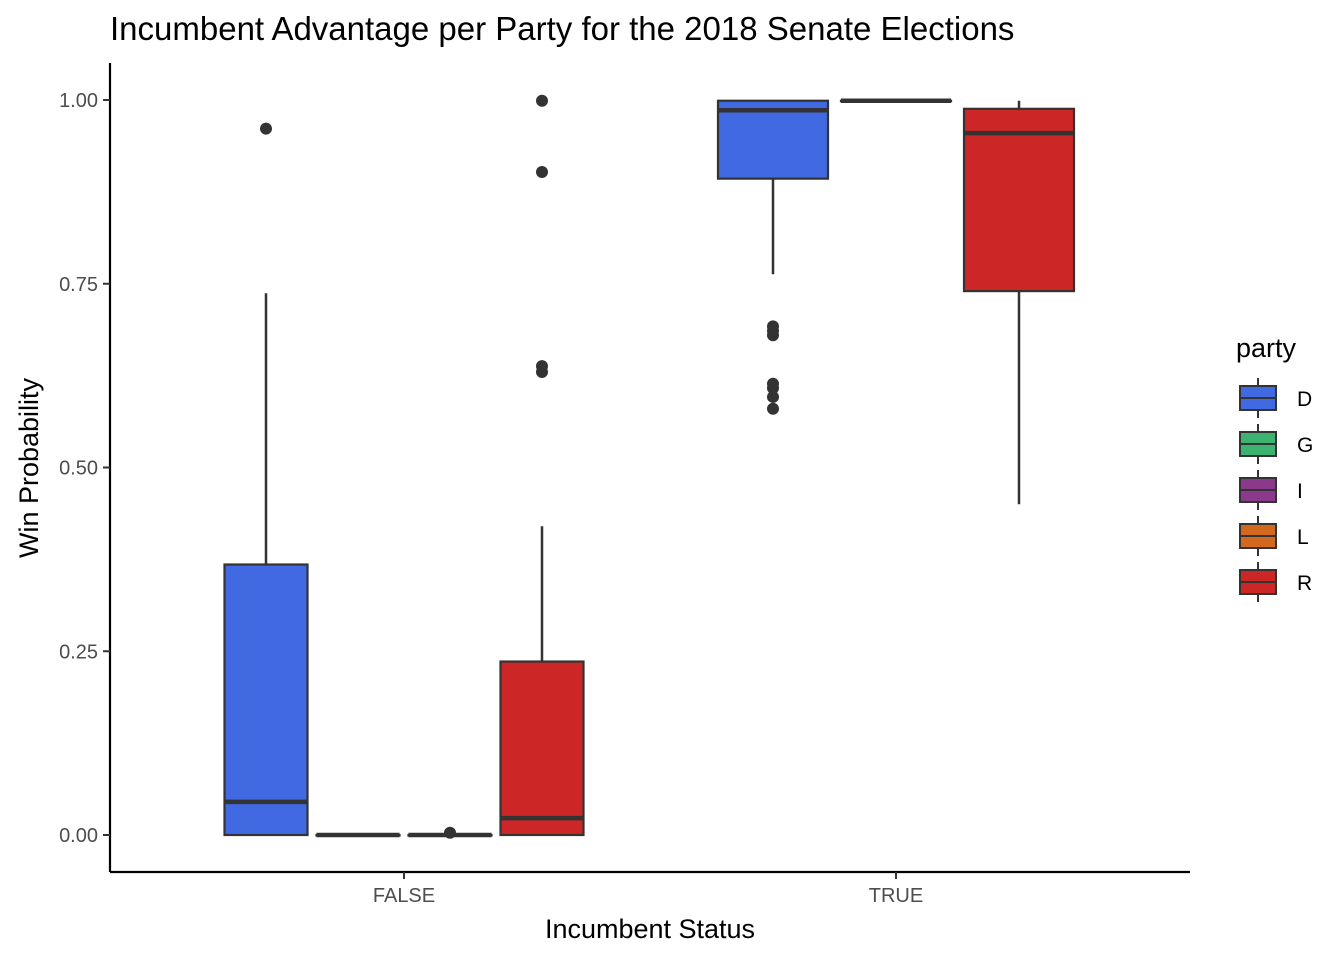 Image resolution: width=1344 pixels, height=960 pixels. I want to click on x-axis-label: Incumbent Status, so click(650, 929).